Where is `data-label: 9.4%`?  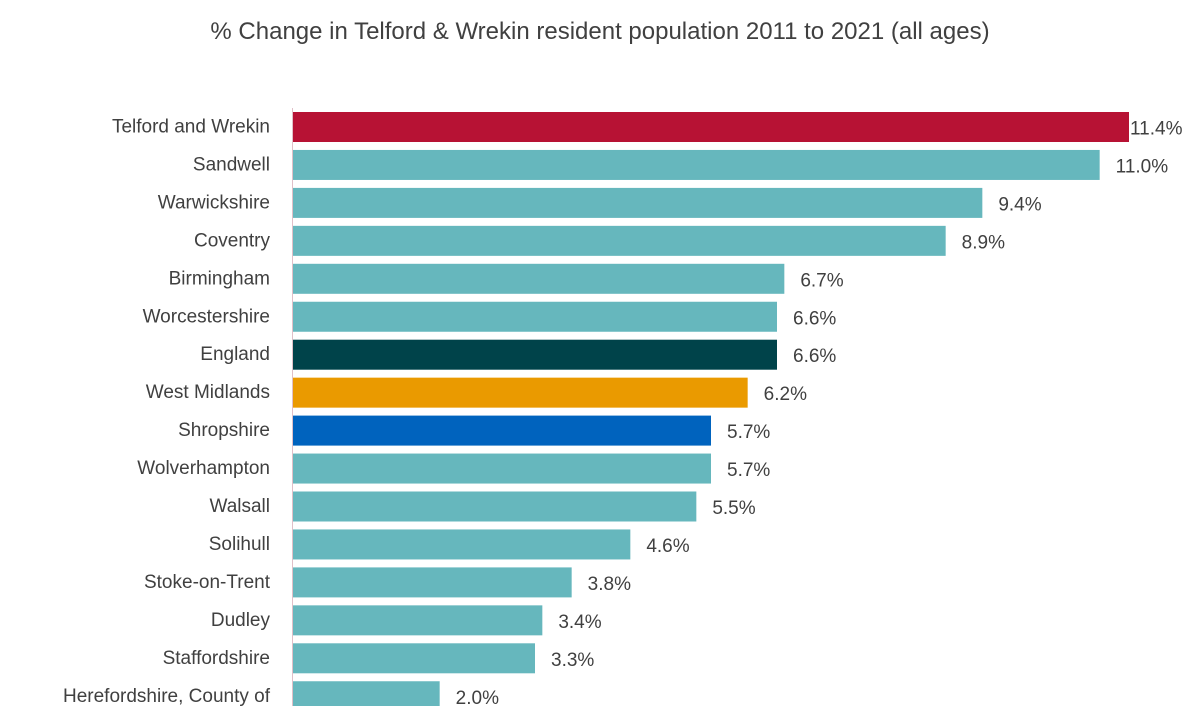 data-label: 9.4% is located at coordinates (1019, 204).